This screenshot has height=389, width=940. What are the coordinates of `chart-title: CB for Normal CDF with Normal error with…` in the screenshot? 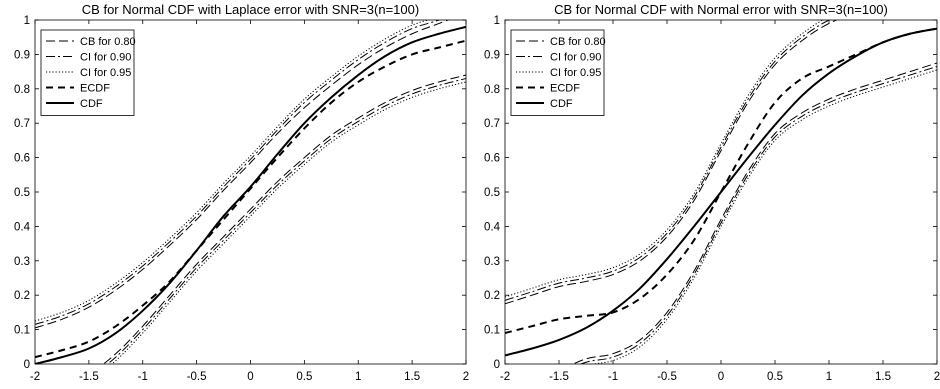 It's located at (721, 9).